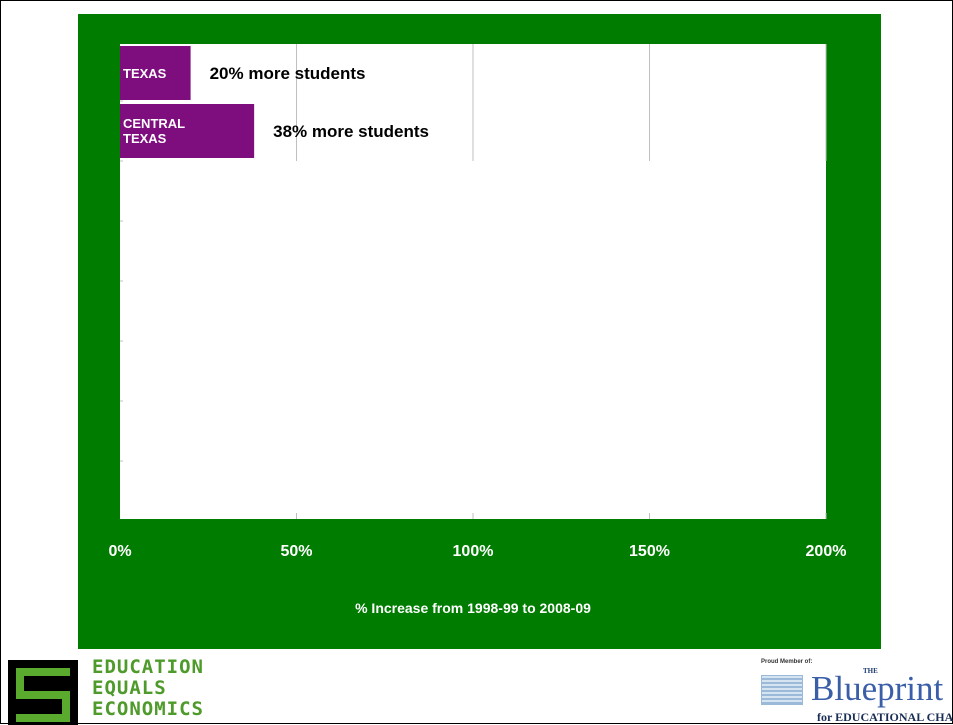 This screenshot has width=953, height=725. Describe the element at coordinates (826, 551) in the screenshot. I see `x-tick-label: 200%` at that location.